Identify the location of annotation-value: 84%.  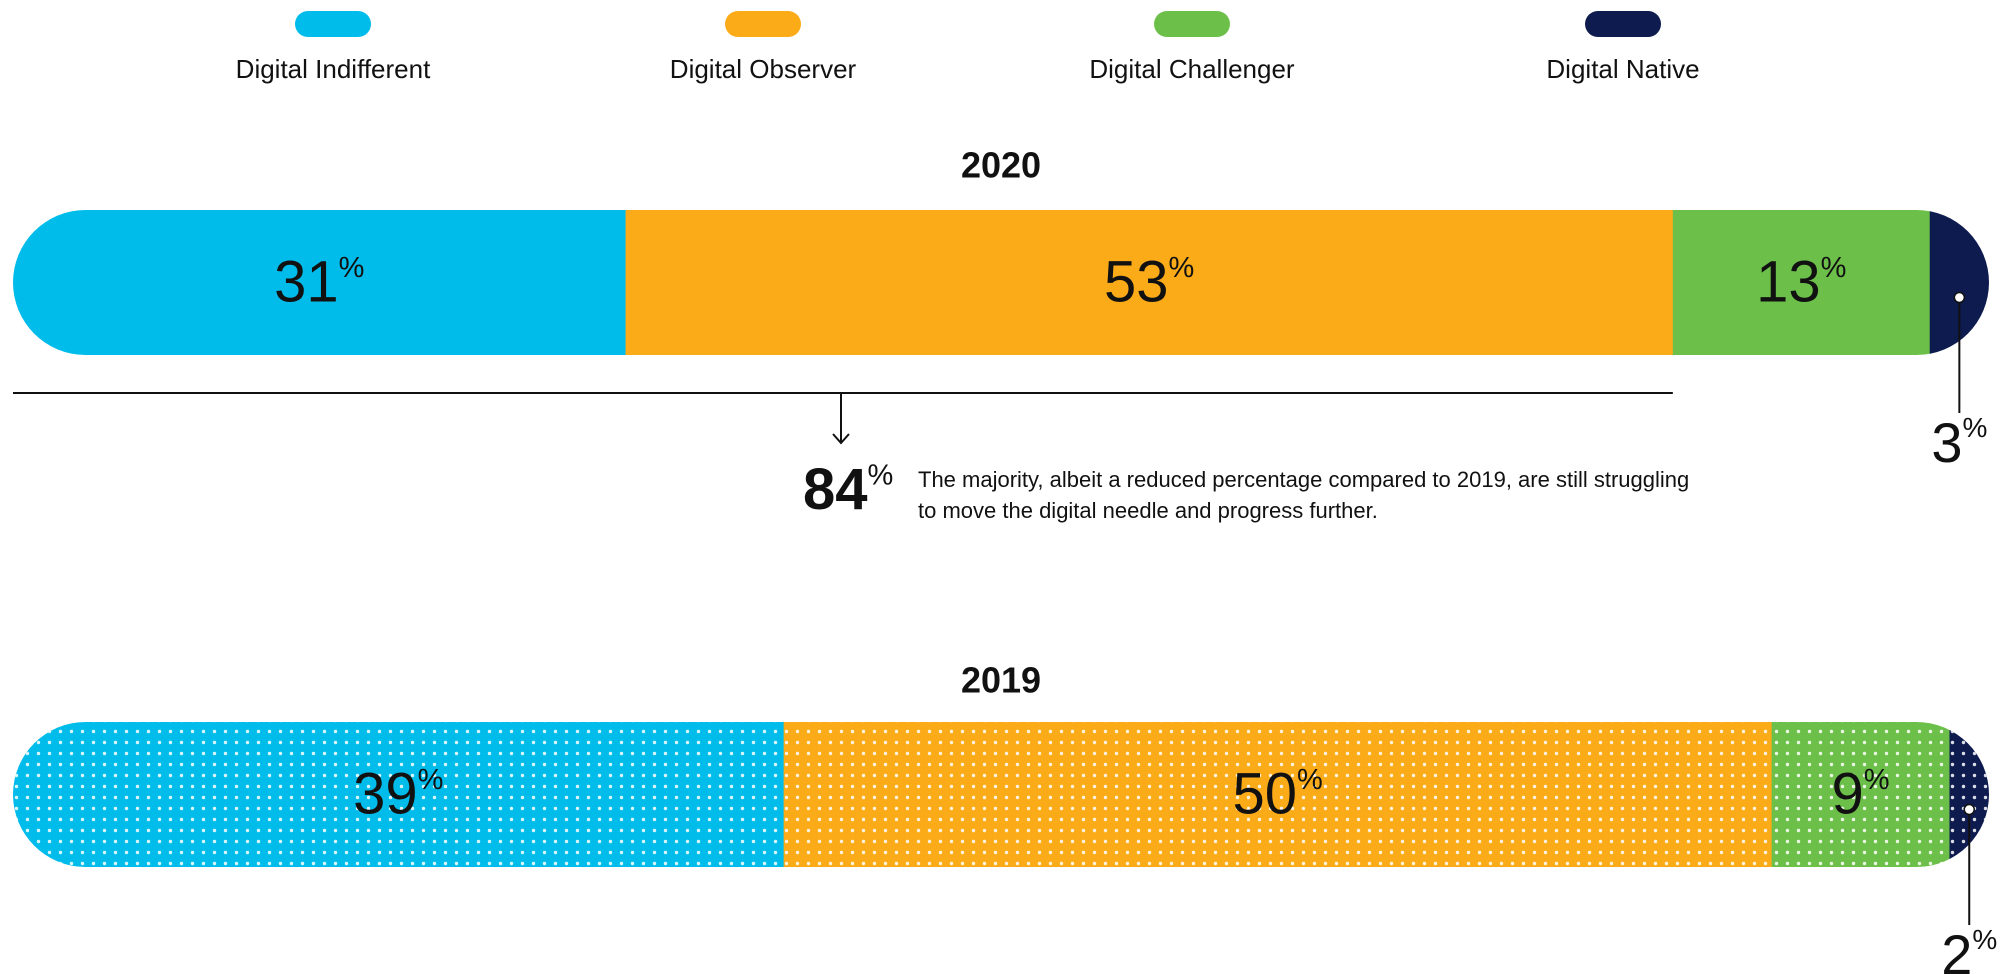
(848, 489).